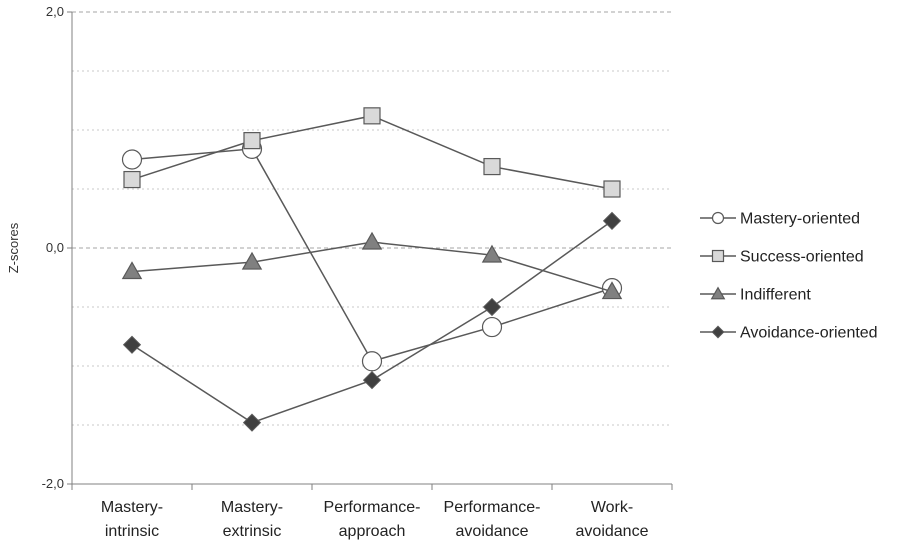 This screenshot has height=545, width=899. What do you see at coordinates (718, 332) in the screenshot?
I see `legend-marker-diamond` at bounding box center [718, 332].